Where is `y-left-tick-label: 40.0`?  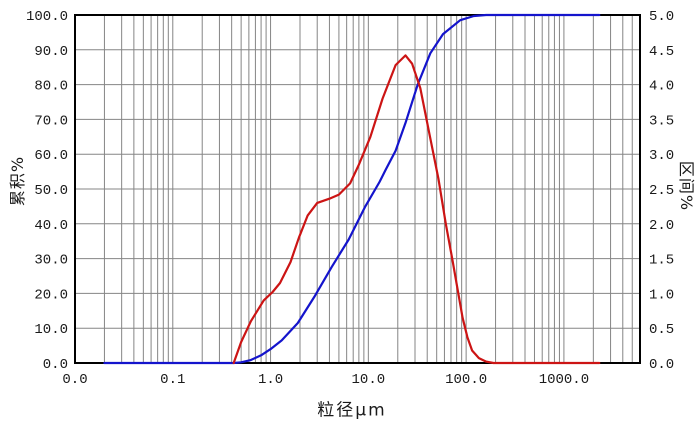 y-left-tick-label: 40.0 is located at coordinates (51, 226).